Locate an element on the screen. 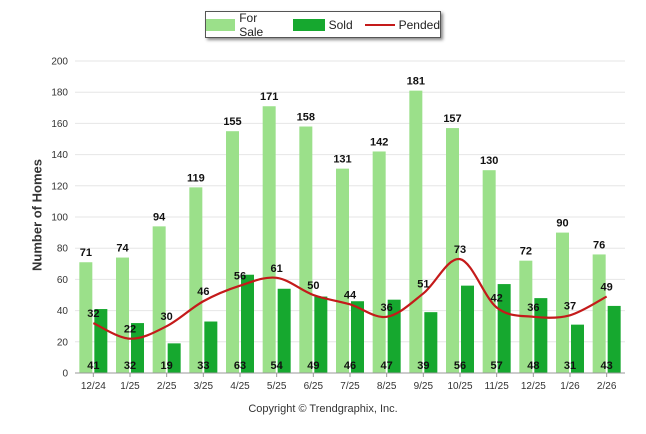  pended-value-label: 61 is located at coordinates (277, 269).